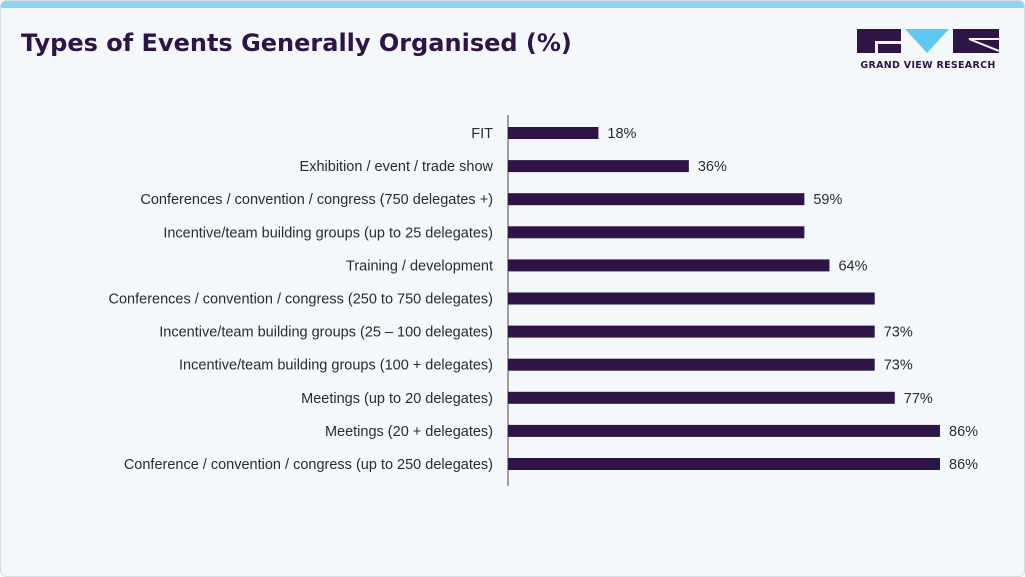 This screenshot has width=1025, height=577. I want to click on data-label: 36%, so click(712, 167).